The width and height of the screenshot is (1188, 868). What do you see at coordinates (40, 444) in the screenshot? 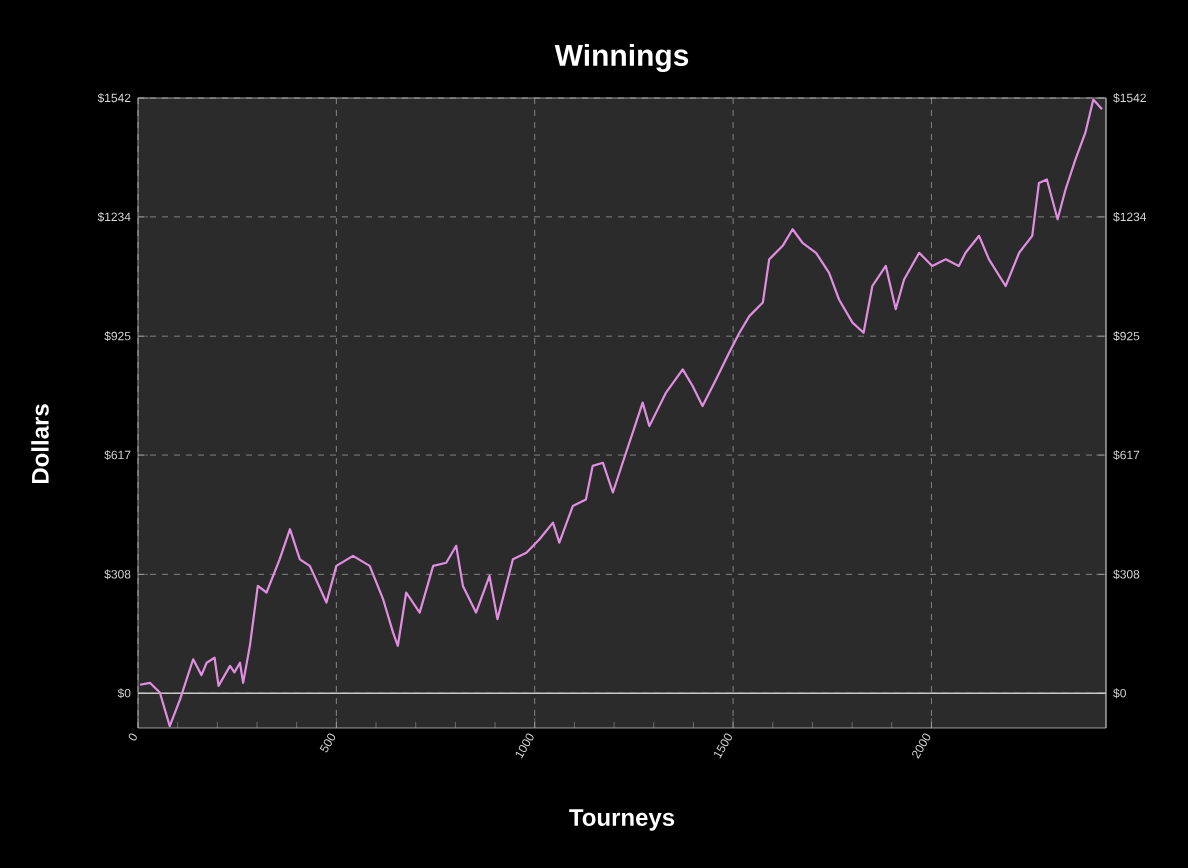
I see `y-axis-title: Dollars` at bounding box center [40, 444].